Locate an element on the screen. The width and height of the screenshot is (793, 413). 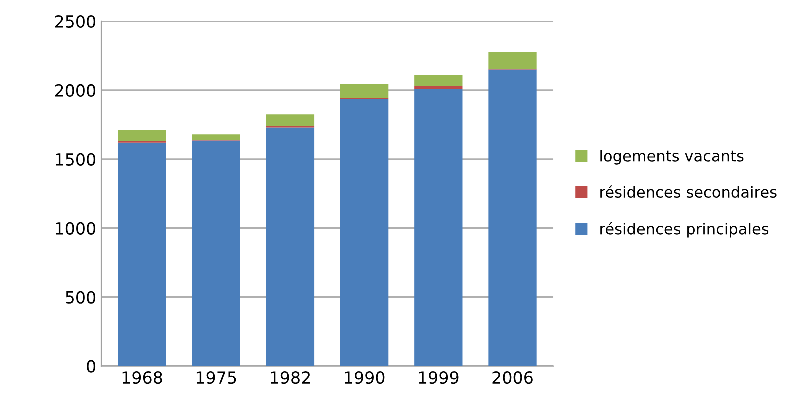
x-tick-label: 1968 is located at coordinates (142, 377).